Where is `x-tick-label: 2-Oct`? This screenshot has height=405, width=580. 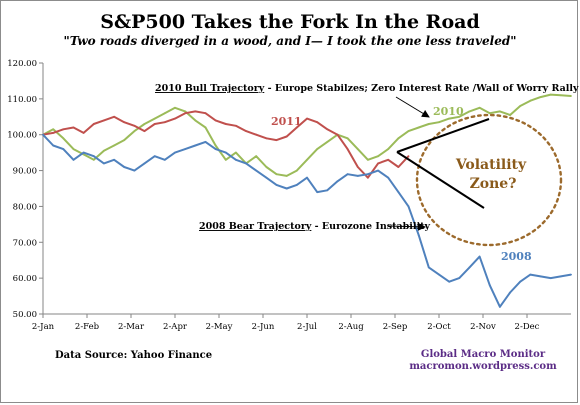 x-tick-label: 2-Oct is located at coordinates (439, 327).